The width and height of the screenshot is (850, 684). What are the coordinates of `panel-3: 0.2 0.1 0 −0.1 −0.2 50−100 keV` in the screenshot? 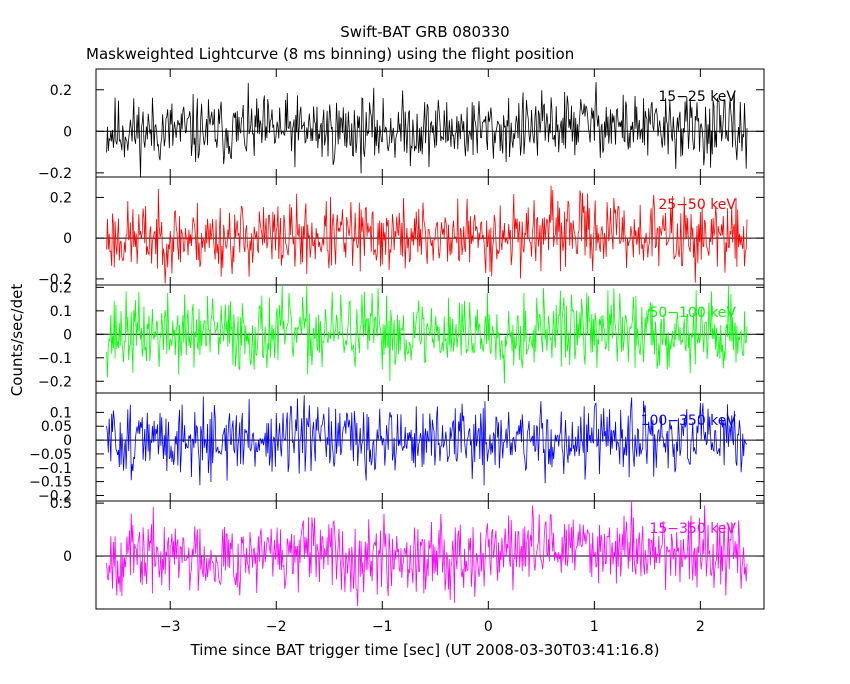 It's located at (401, 337).